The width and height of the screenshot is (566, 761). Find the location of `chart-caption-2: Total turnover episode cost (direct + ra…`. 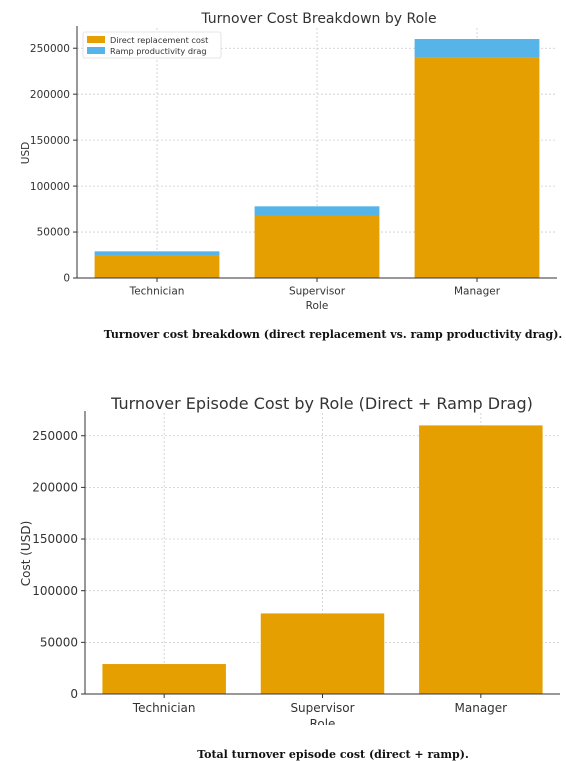

chart-caption-2: Total turnover episode cost (direct + ra… is located at coordinates (333, 754).